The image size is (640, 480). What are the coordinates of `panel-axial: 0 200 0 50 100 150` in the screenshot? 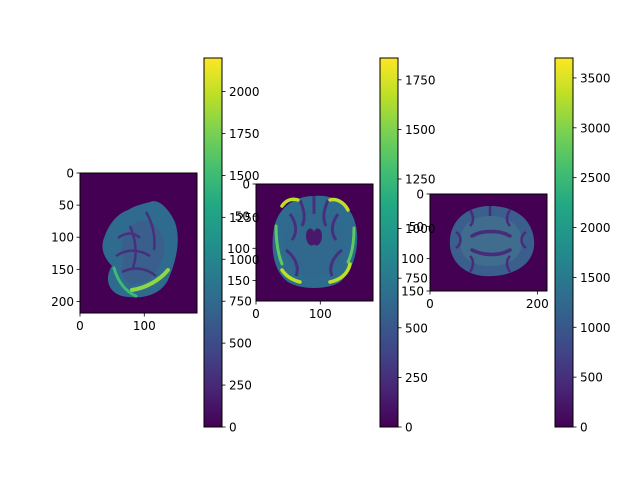 It's located at (475, 250).